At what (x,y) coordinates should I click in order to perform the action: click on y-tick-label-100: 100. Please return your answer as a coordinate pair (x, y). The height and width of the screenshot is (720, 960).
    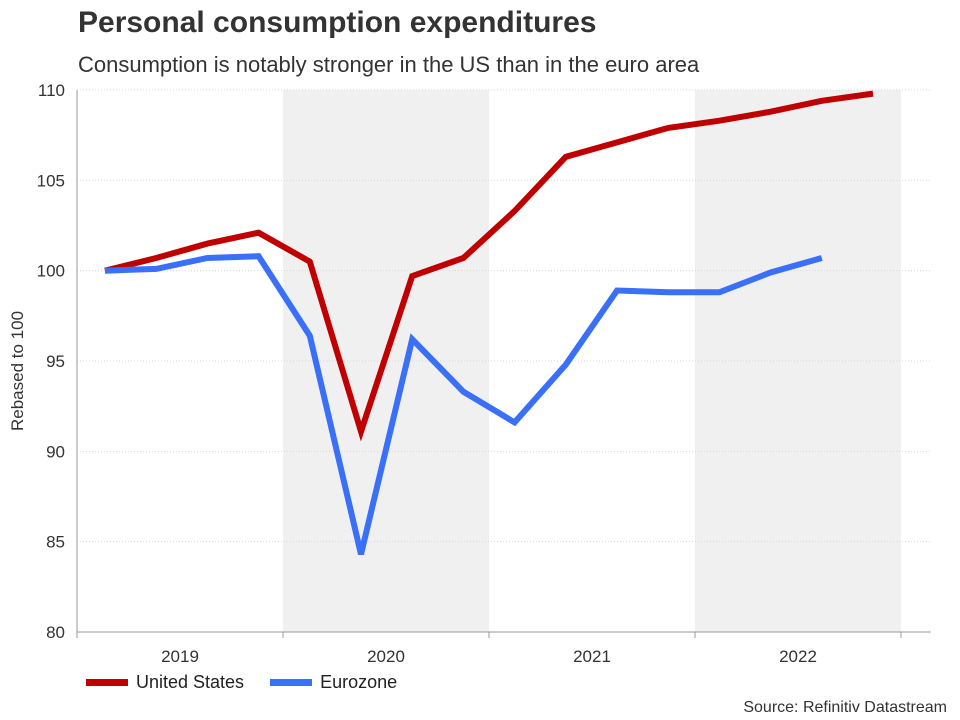
    Looking at the image, I should click on (51, 271).